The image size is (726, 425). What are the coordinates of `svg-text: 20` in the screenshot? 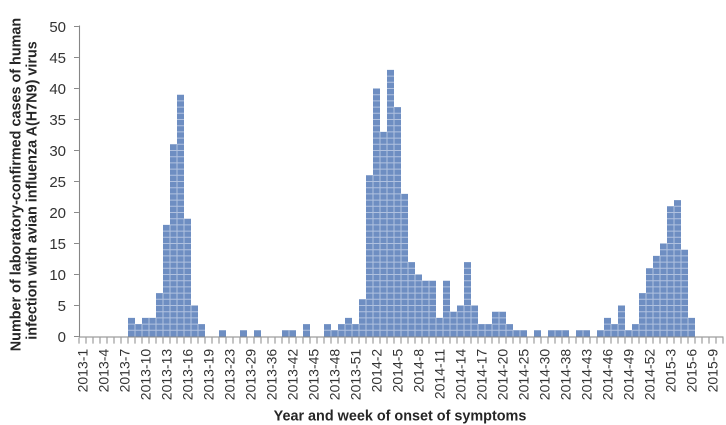 It's located at (57, 213).